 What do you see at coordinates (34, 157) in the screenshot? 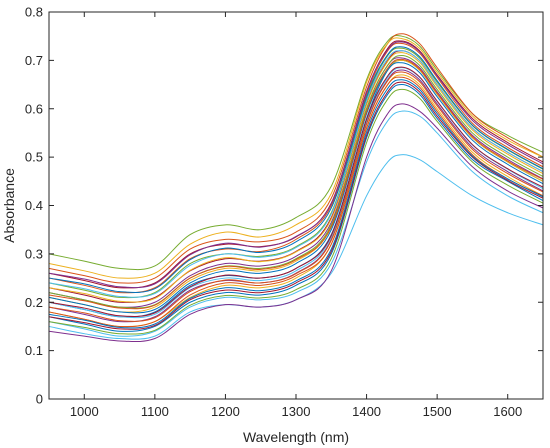
I see `y-tick-label: 0.5` at bounding box center [34, 157].